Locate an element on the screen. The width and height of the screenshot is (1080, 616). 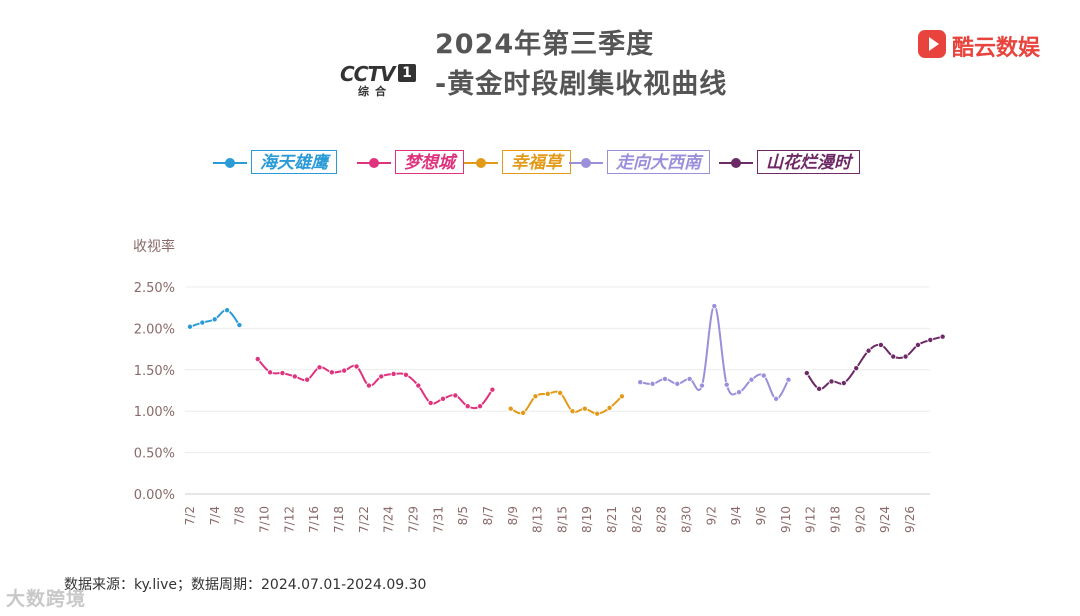
x-tick-label: 7/18 is located at coordinates (339, 519).